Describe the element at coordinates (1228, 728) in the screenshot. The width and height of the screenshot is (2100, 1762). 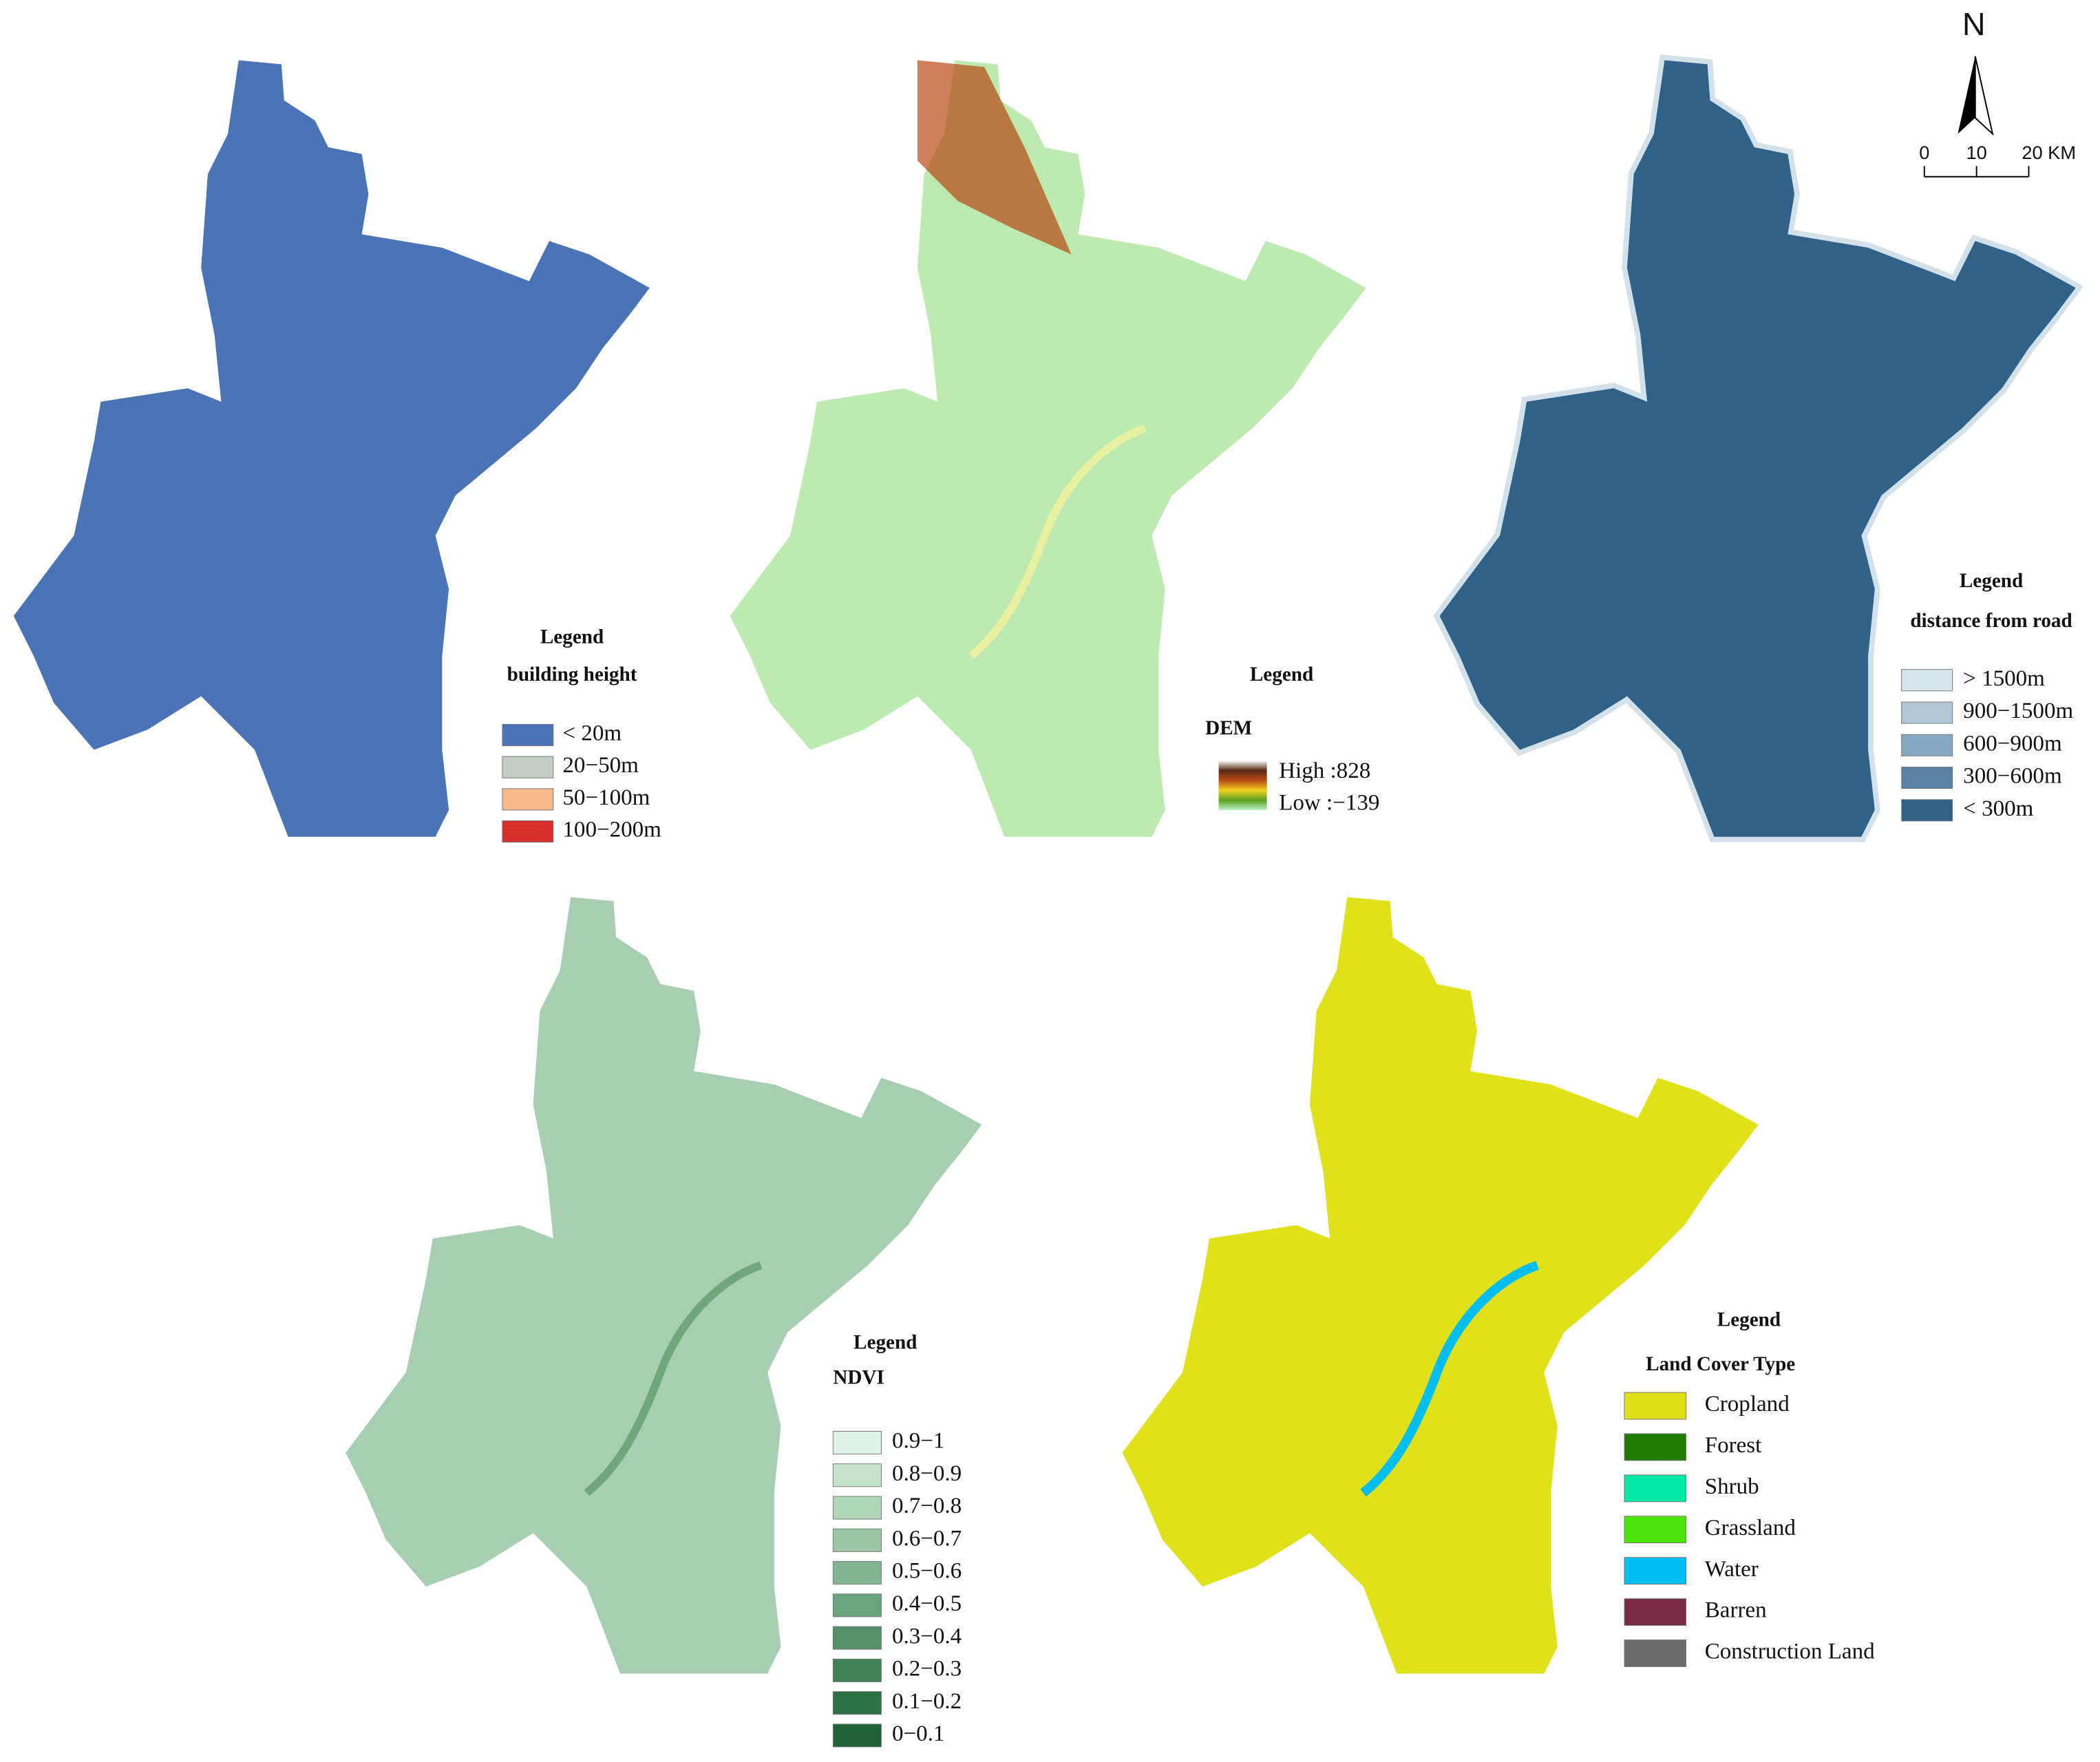
I see `legend-subtitle: DEM` at that location.